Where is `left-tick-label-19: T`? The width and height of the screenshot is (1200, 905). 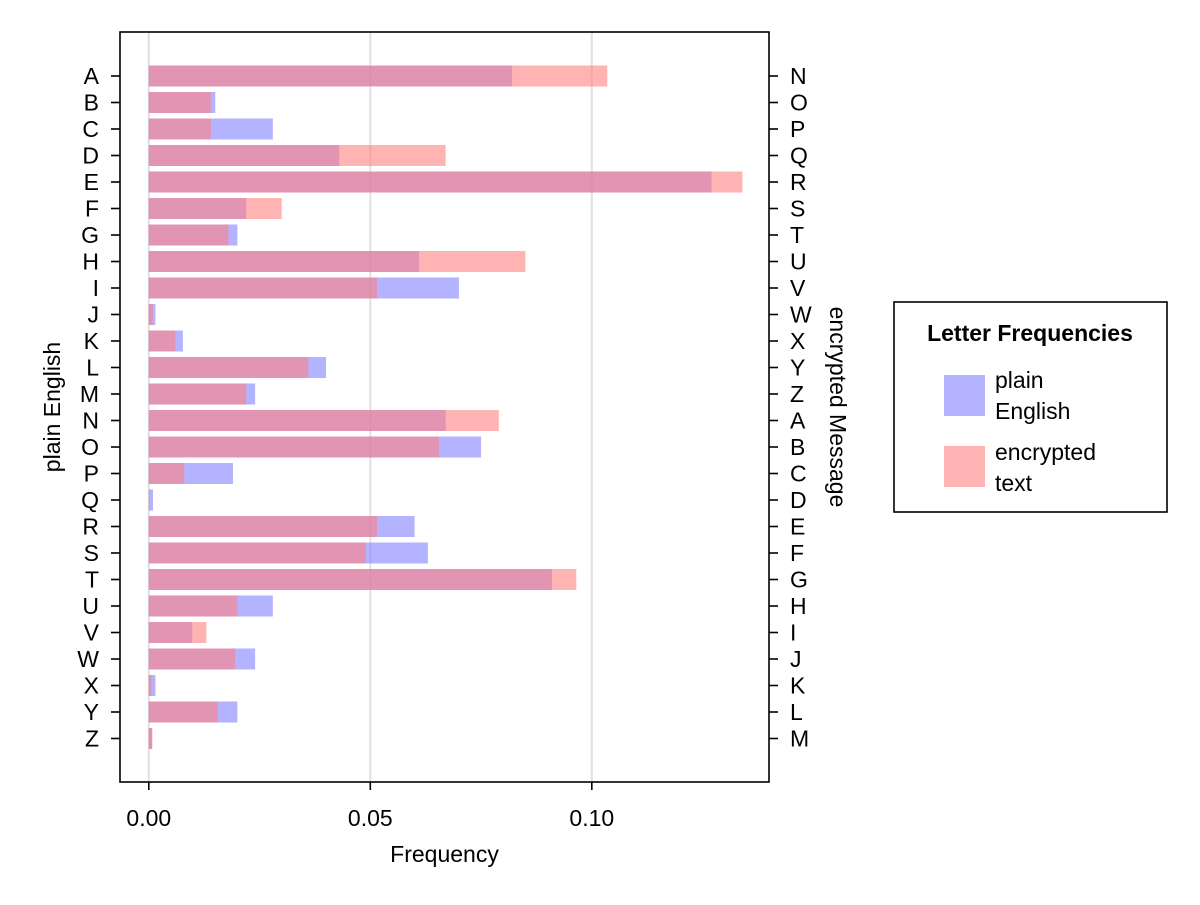
left-tick-label-19: T is located at coordinates (92, 580).